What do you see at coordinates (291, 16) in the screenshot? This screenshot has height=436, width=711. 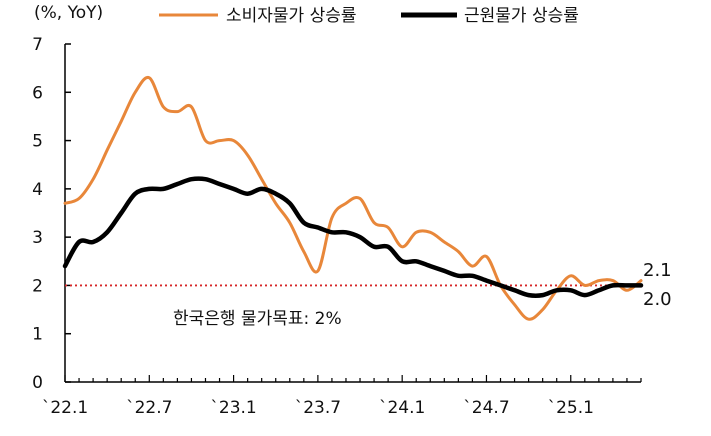 I see `legend-label-cpi: 소비자물가 상승률` at bounding box center [291, 16].